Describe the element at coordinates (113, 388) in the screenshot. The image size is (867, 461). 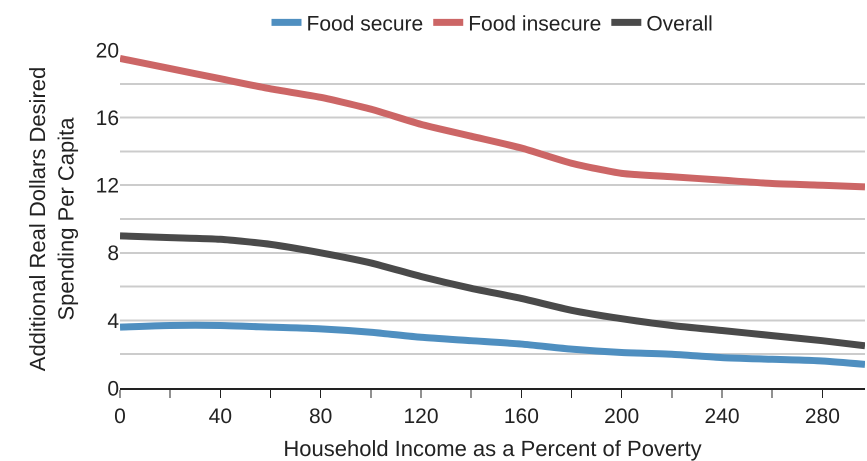
I see `y-tick-label: 0` at that location.